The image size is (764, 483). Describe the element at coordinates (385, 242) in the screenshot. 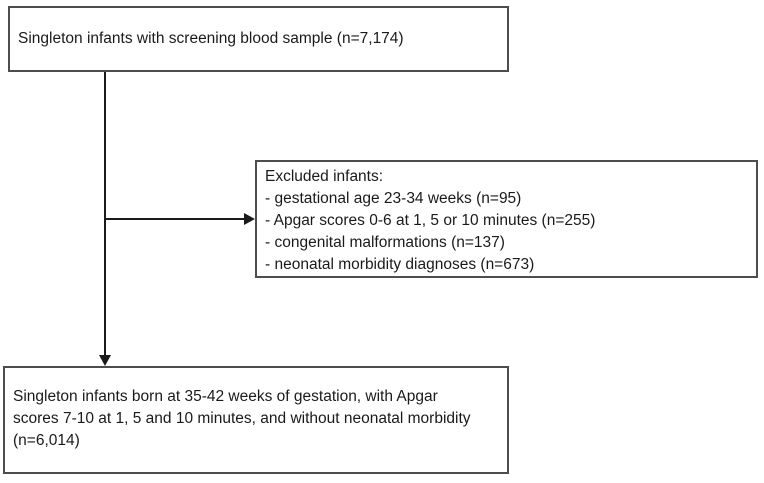

I see `excluded-item-malformations: - congenital malformations (n=137)` at that location.